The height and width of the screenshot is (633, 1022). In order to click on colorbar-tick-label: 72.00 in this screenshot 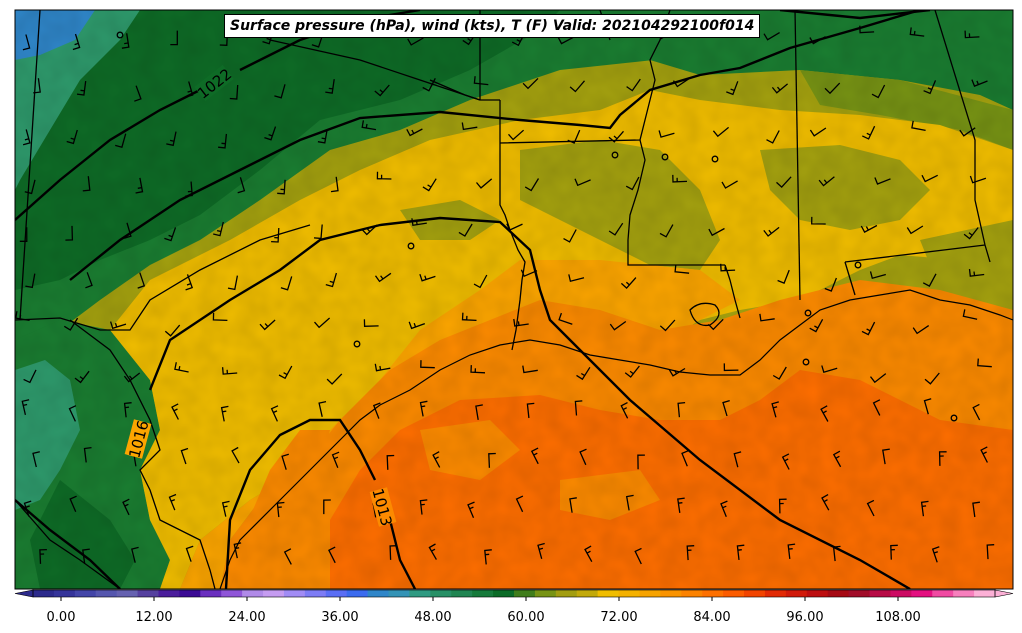, I will do `click(618, 617)`.